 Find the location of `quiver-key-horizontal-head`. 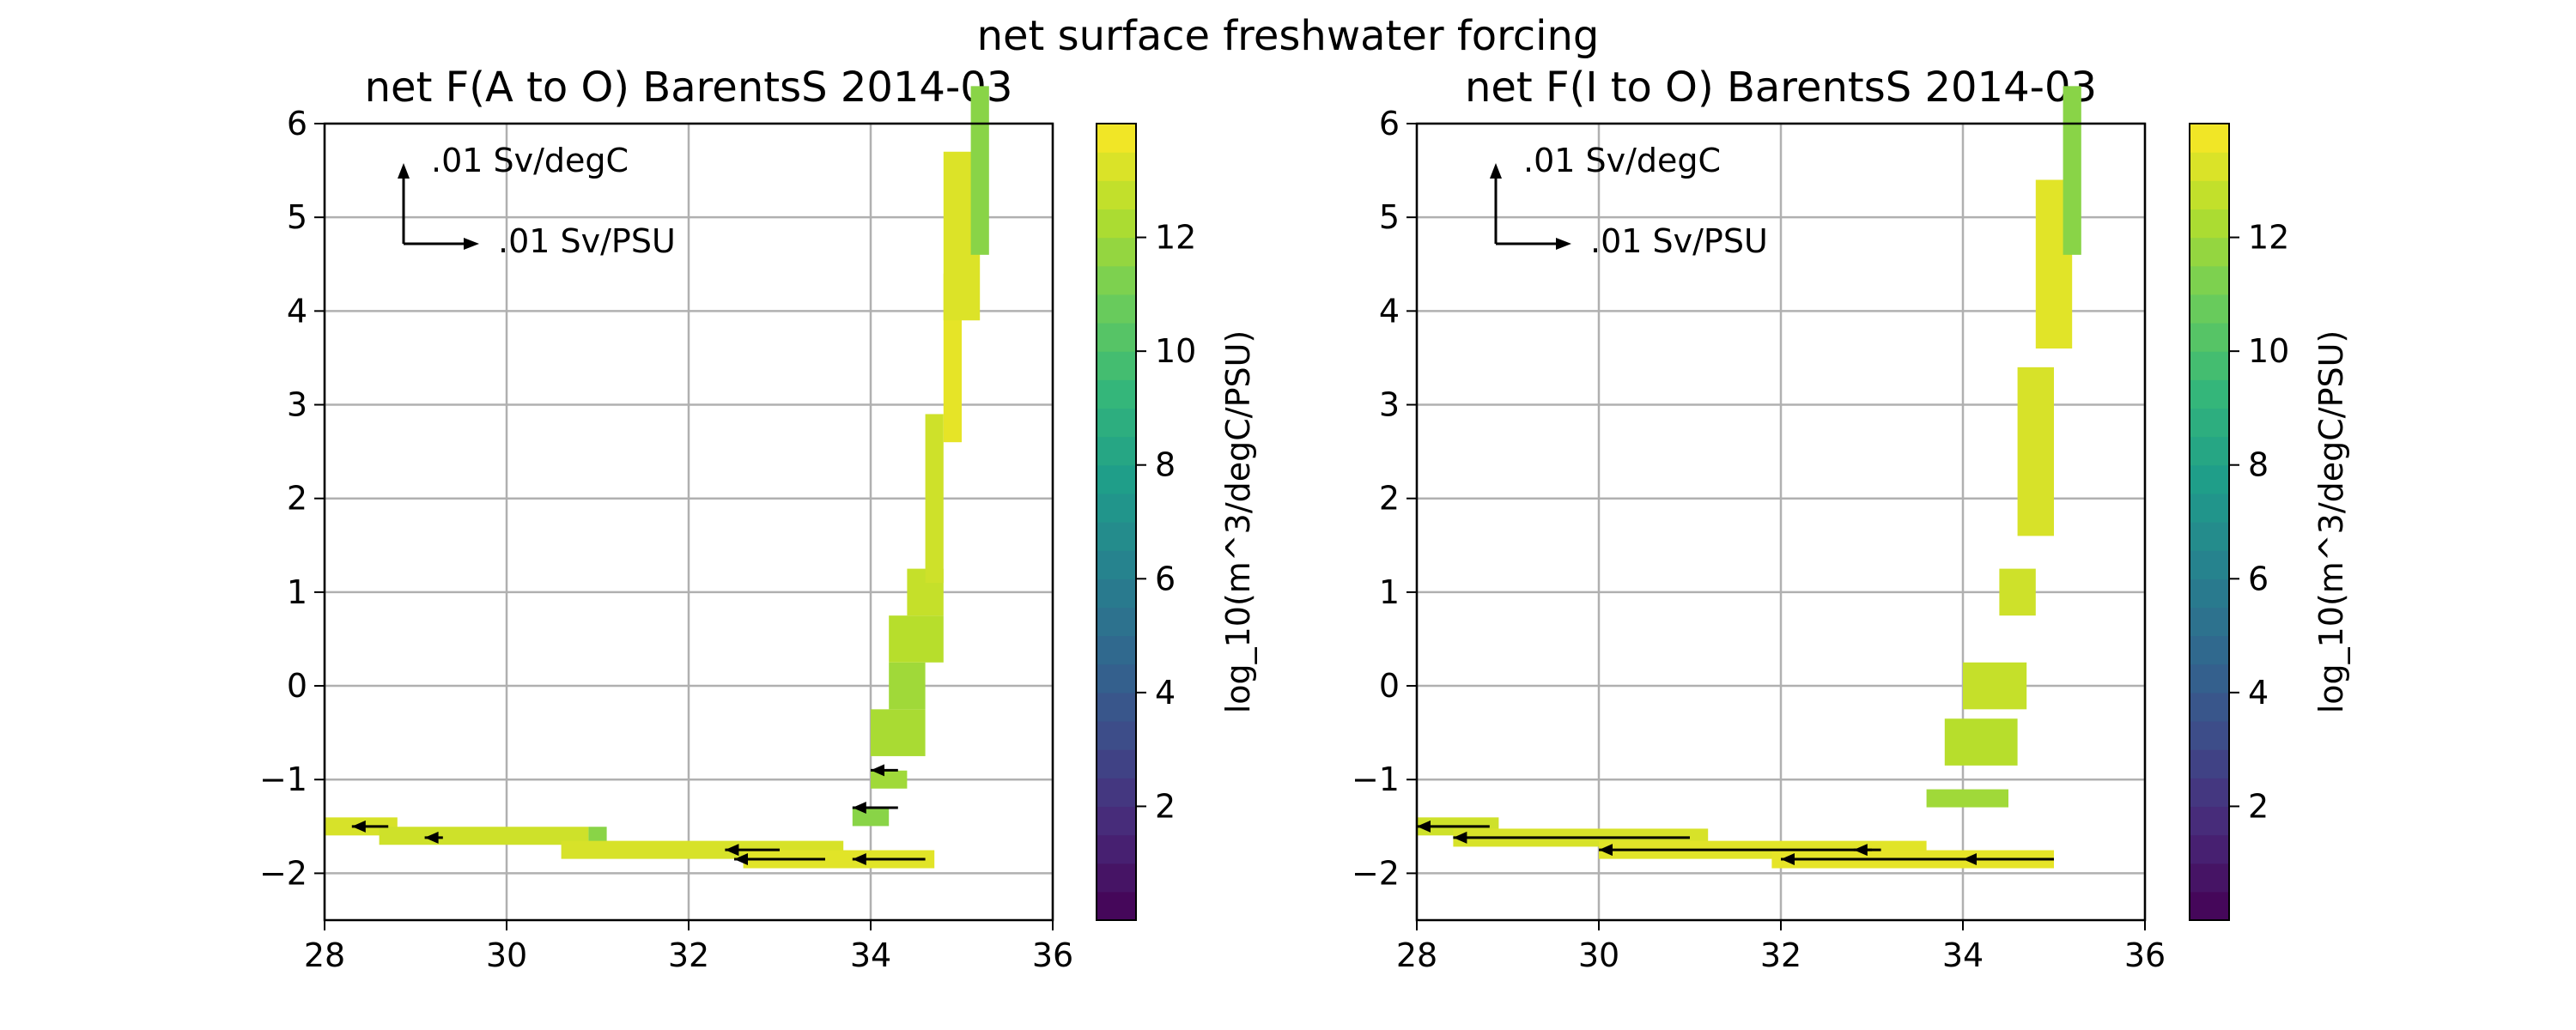

quiver-key-horizontal-head is located at coordinates (472, 244).